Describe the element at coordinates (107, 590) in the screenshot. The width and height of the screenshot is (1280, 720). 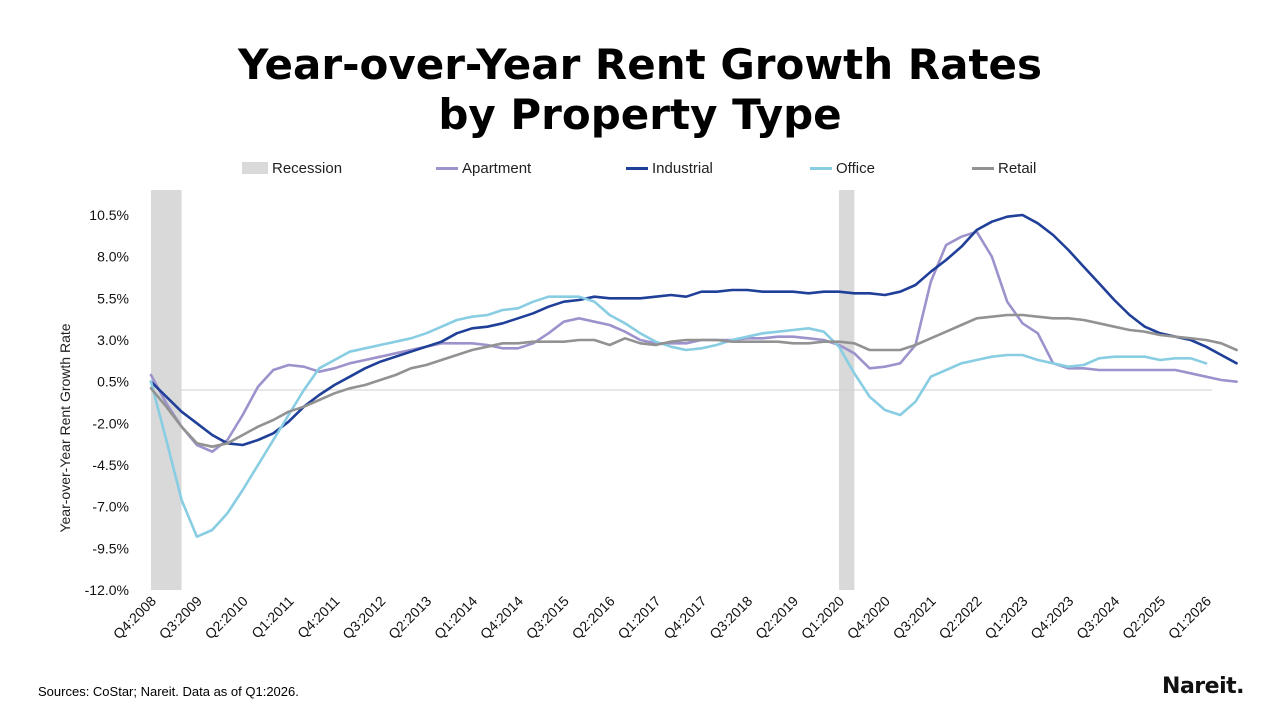
I see `y-tick-label: -12.0%` at that location.